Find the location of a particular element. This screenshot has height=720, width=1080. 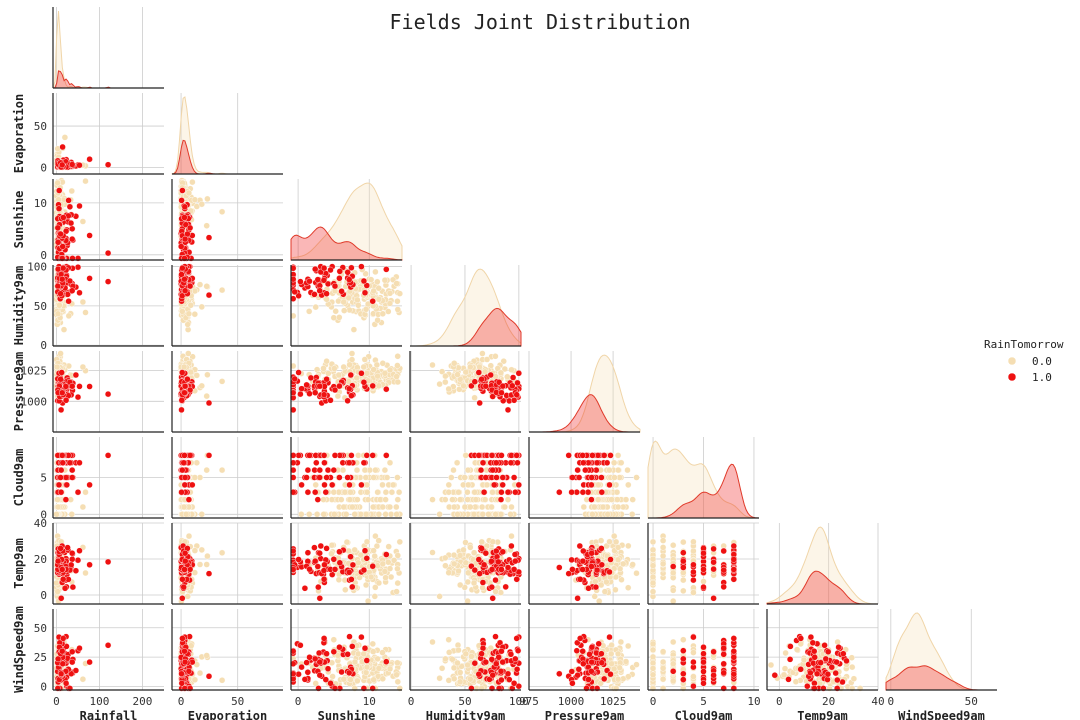

y-tick-label-temp9am: 40 is located at coordinates (40, 523).